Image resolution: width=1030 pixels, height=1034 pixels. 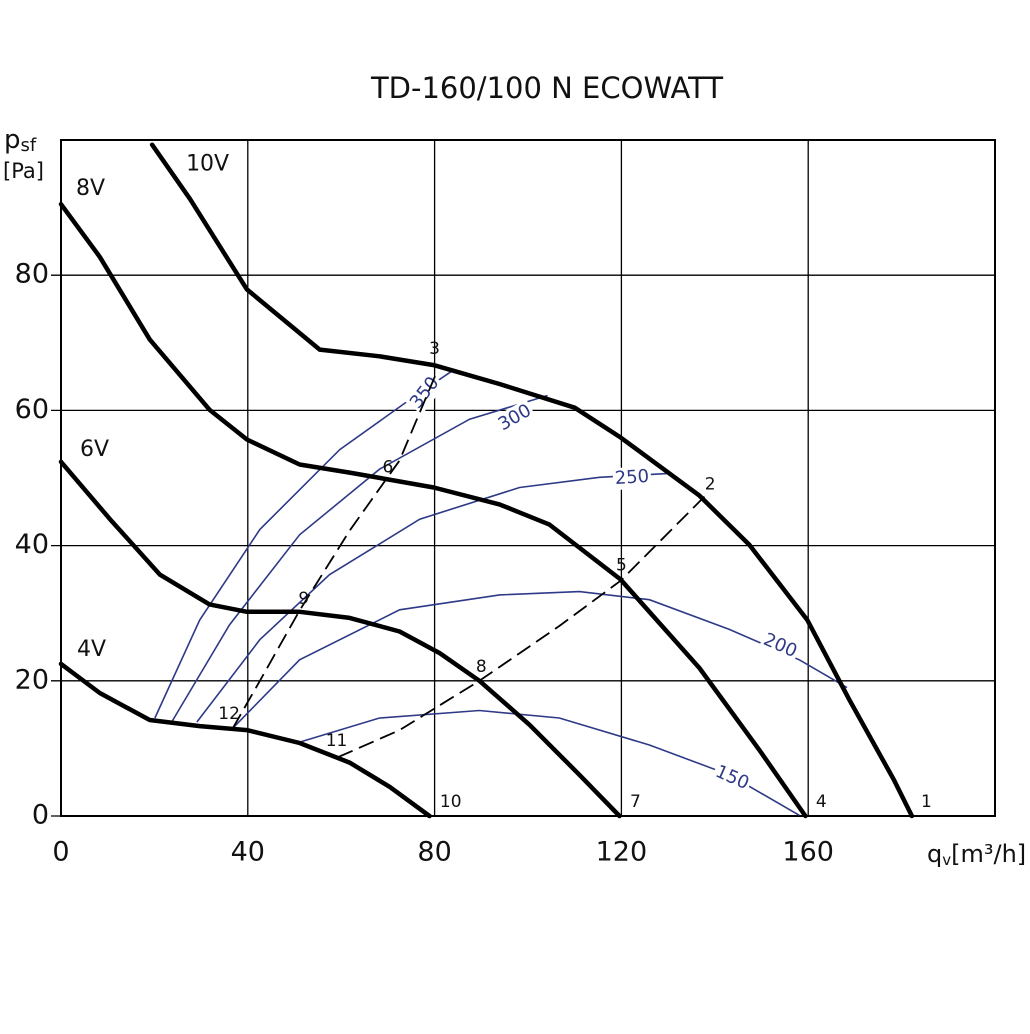 I want to click on operating-point-label: 11, so click(x=337, y=741).